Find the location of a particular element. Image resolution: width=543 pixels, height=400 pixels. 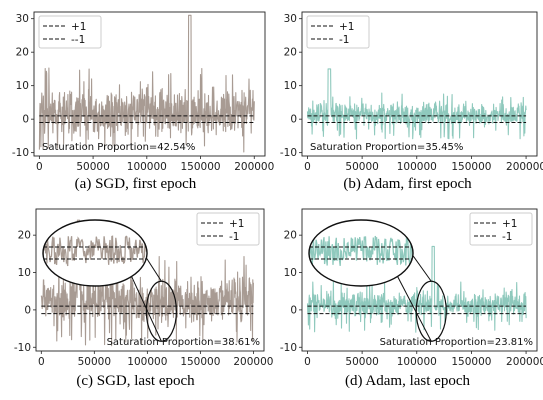

saturation-annotation: Saturation Proportion=35.45% is located at coordinates (386, 147).